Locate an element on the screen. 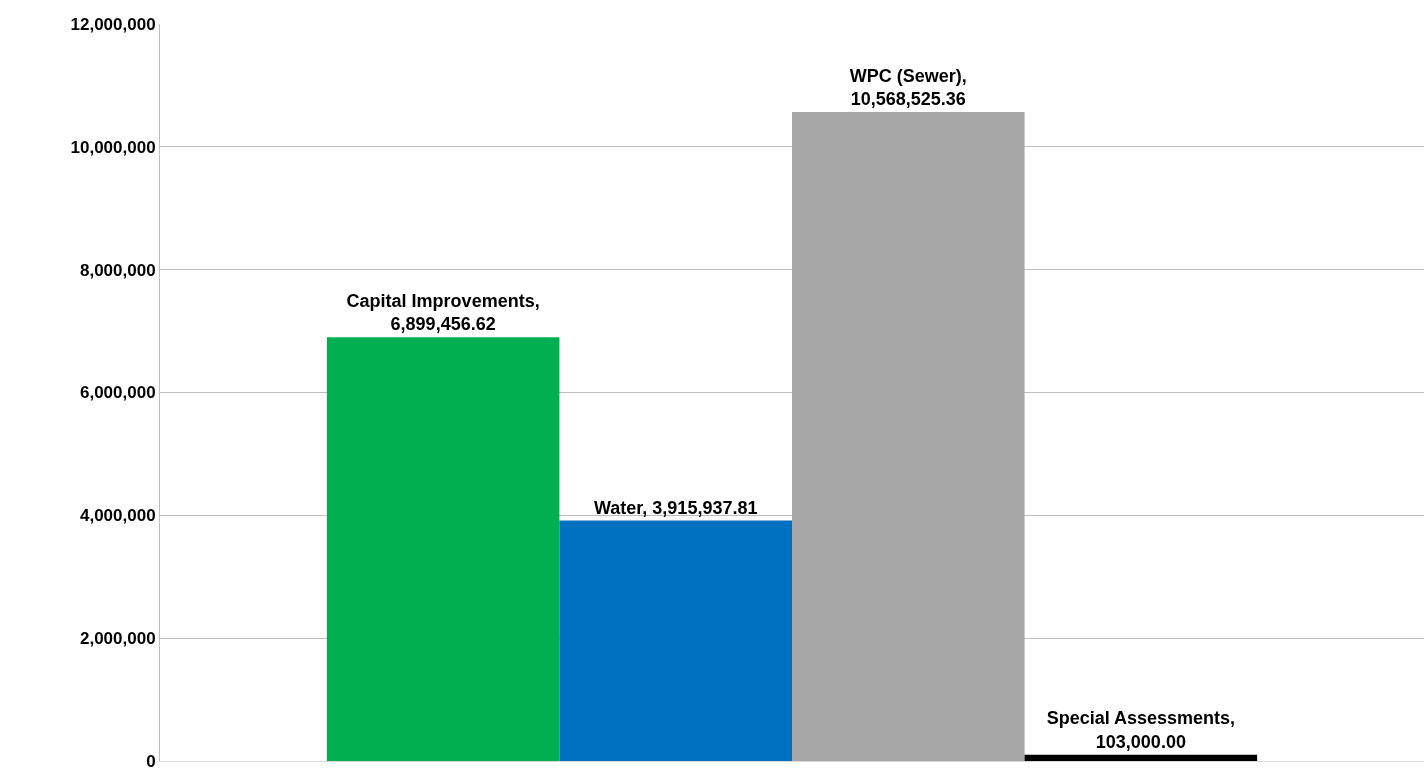 The height and width of the screenshot is (775, 1426). data-label: Special Assessments, 103,000.00 is located at coordinates (1141, 730).